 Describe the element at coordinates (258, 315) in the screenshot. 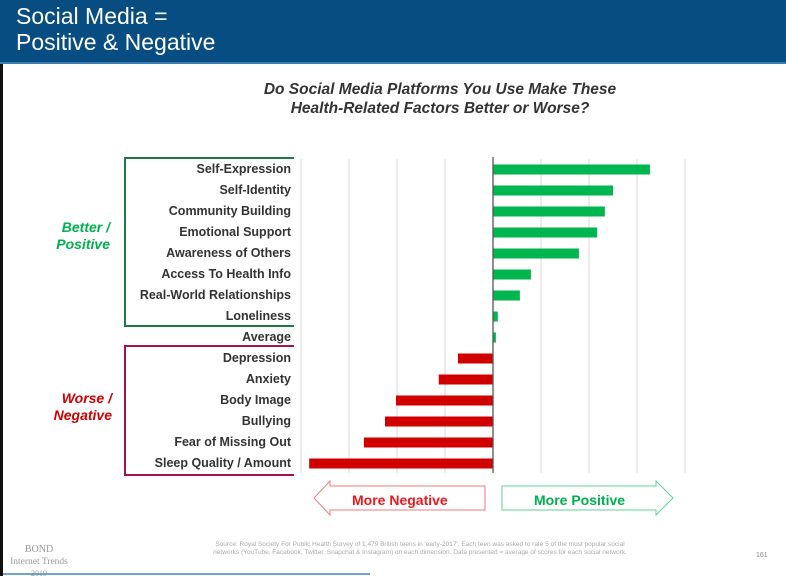

I see `category-label: Loneliness` at that location.